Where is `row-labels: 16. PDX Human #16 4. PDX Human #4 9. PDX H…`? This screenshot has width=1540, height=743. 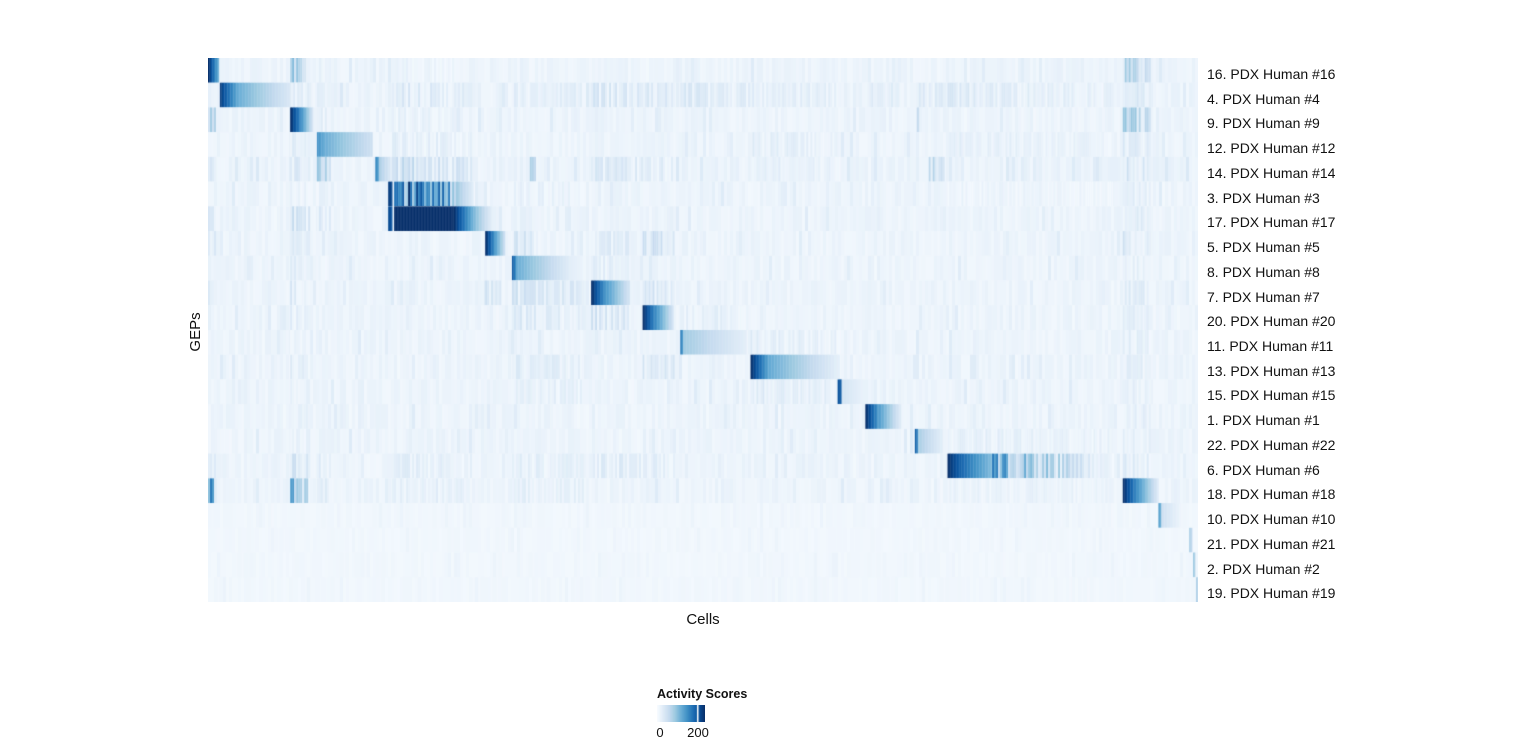
row-labels: 16. PDX Human #16 4. PDX Human #4 9. PDX H… is located at coordinates (1307, 330).